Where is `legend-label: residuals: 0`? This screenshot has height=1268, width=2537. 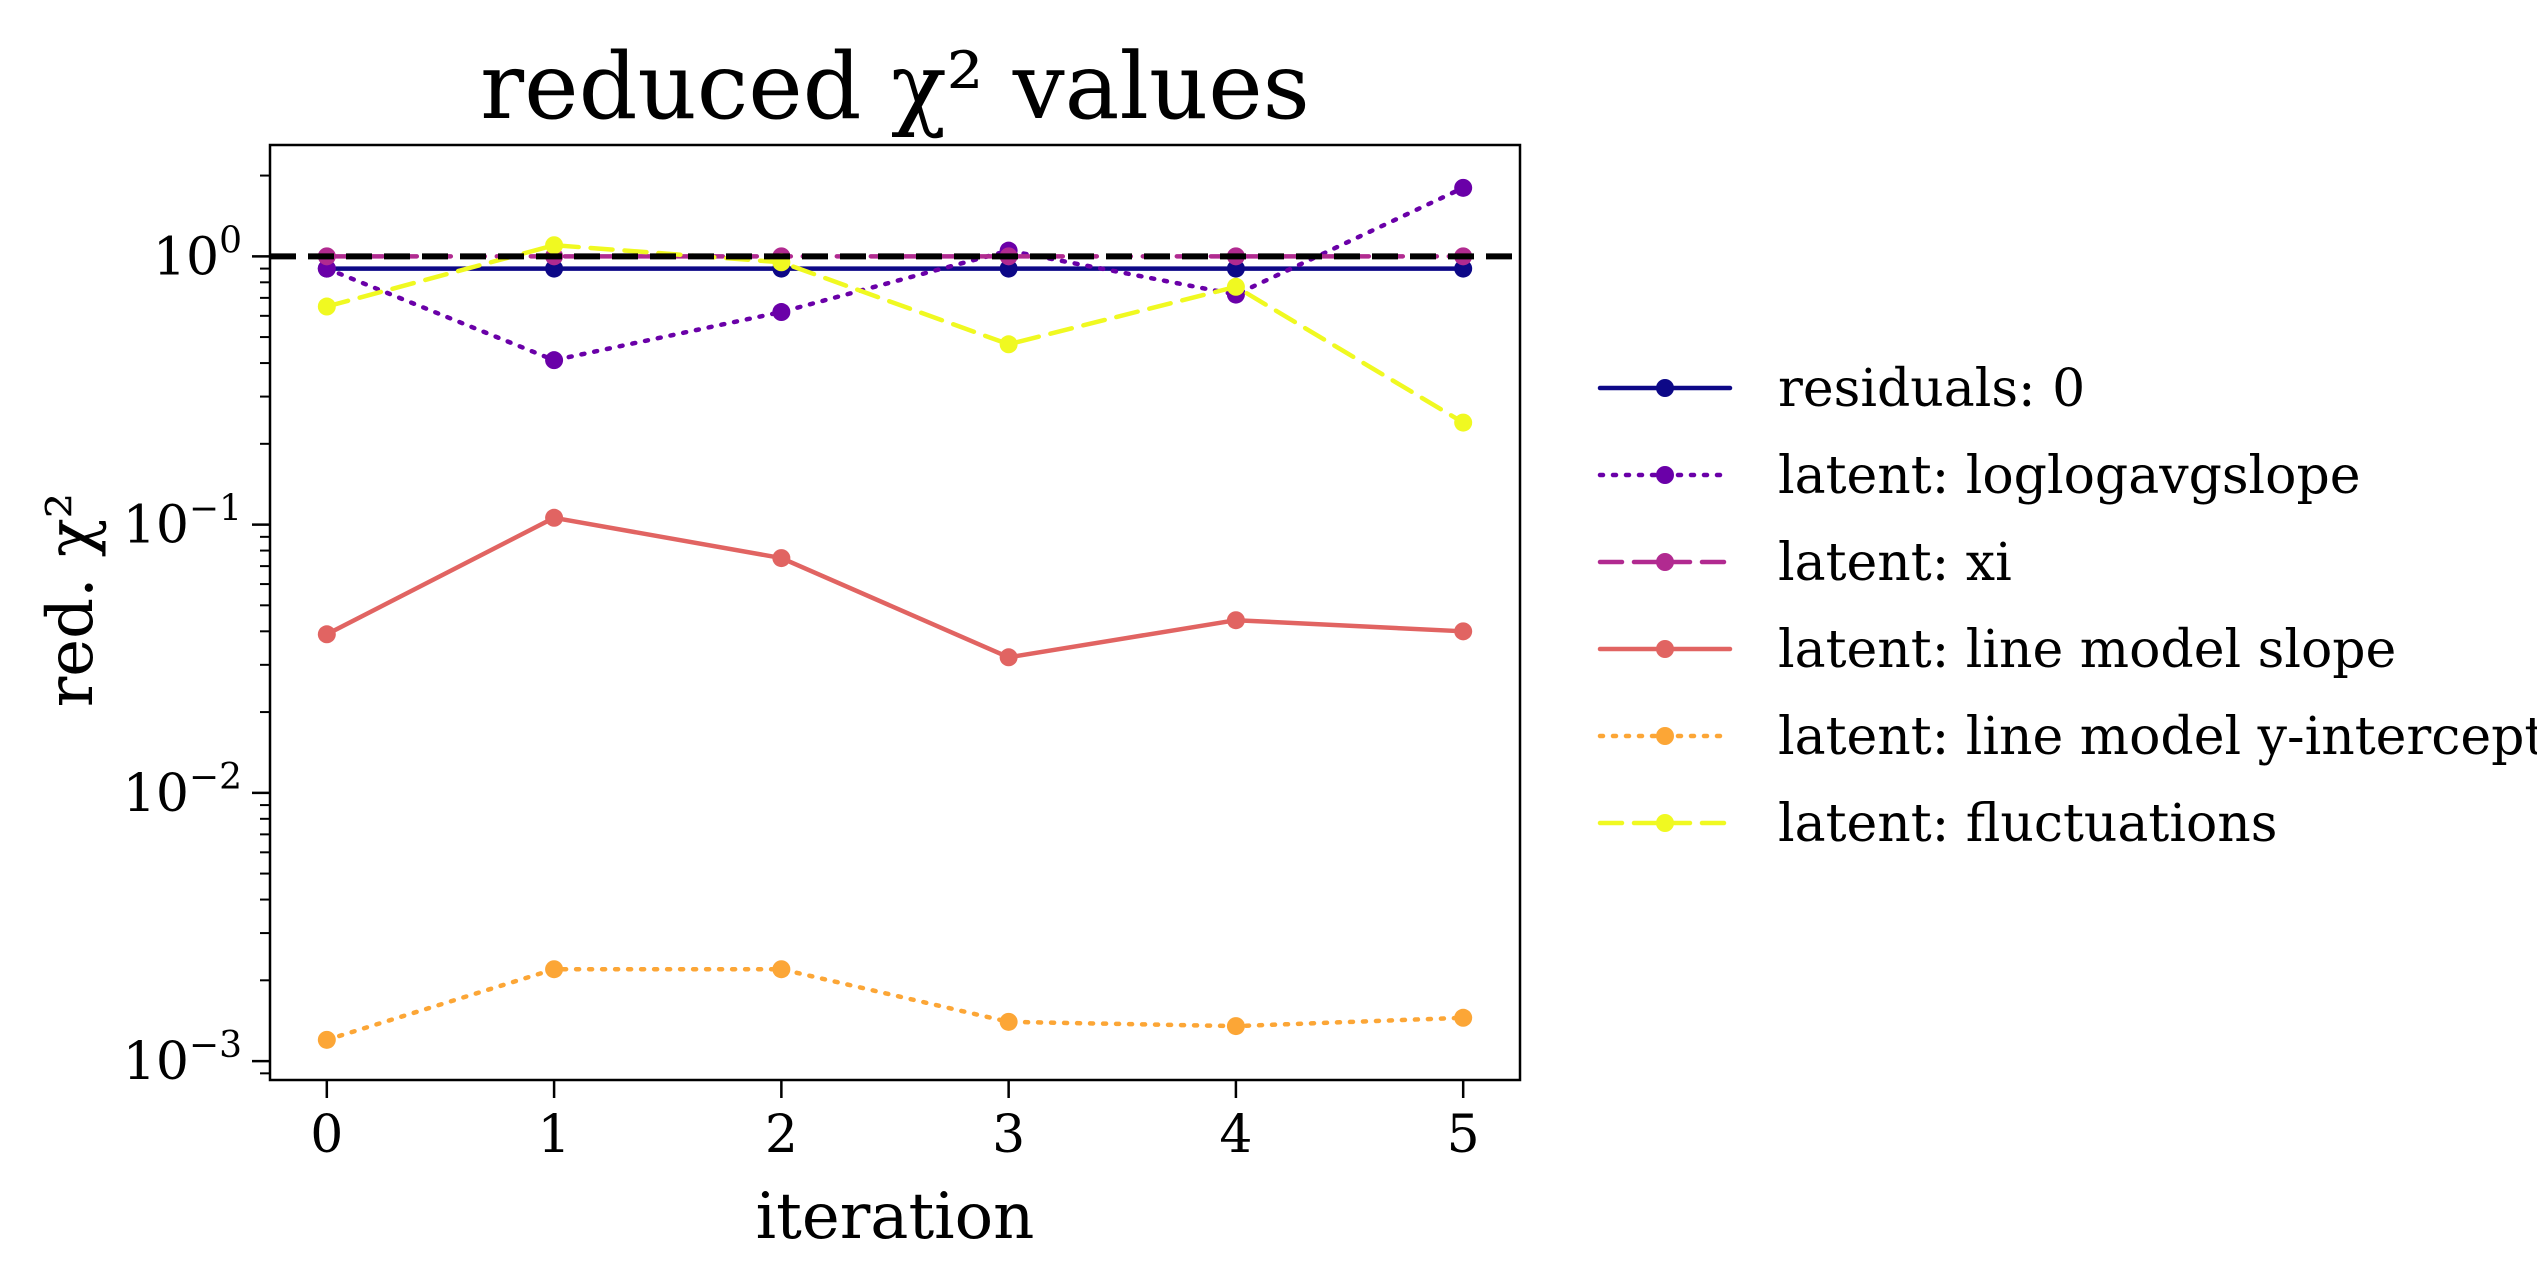
legend-label: residuals: 0 is located at coordinates (1931, 389).